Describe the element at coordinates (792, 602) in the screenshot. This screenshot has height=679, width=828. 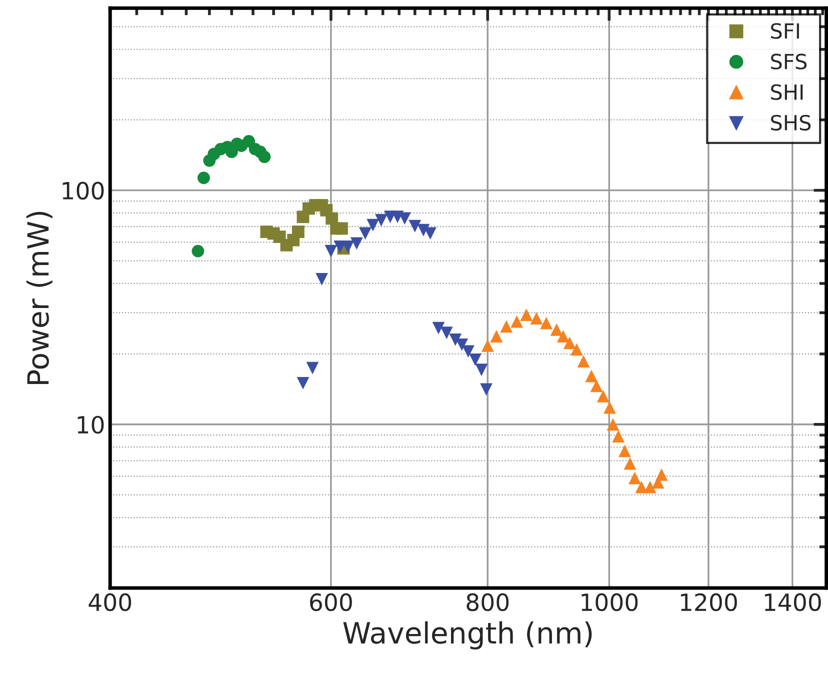
I see `x-tick-label: 1400` at that location.